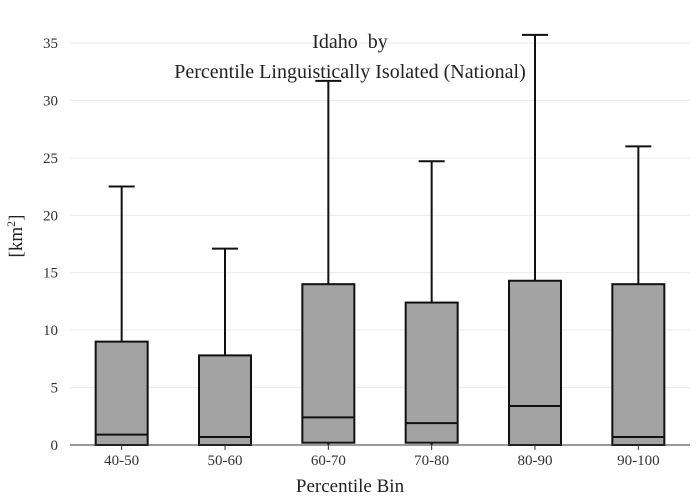  What do you see at coordinates (328, 461) in the screenshot?
I see `x-tick-label: 60-70` at bounding box center [328, 461].